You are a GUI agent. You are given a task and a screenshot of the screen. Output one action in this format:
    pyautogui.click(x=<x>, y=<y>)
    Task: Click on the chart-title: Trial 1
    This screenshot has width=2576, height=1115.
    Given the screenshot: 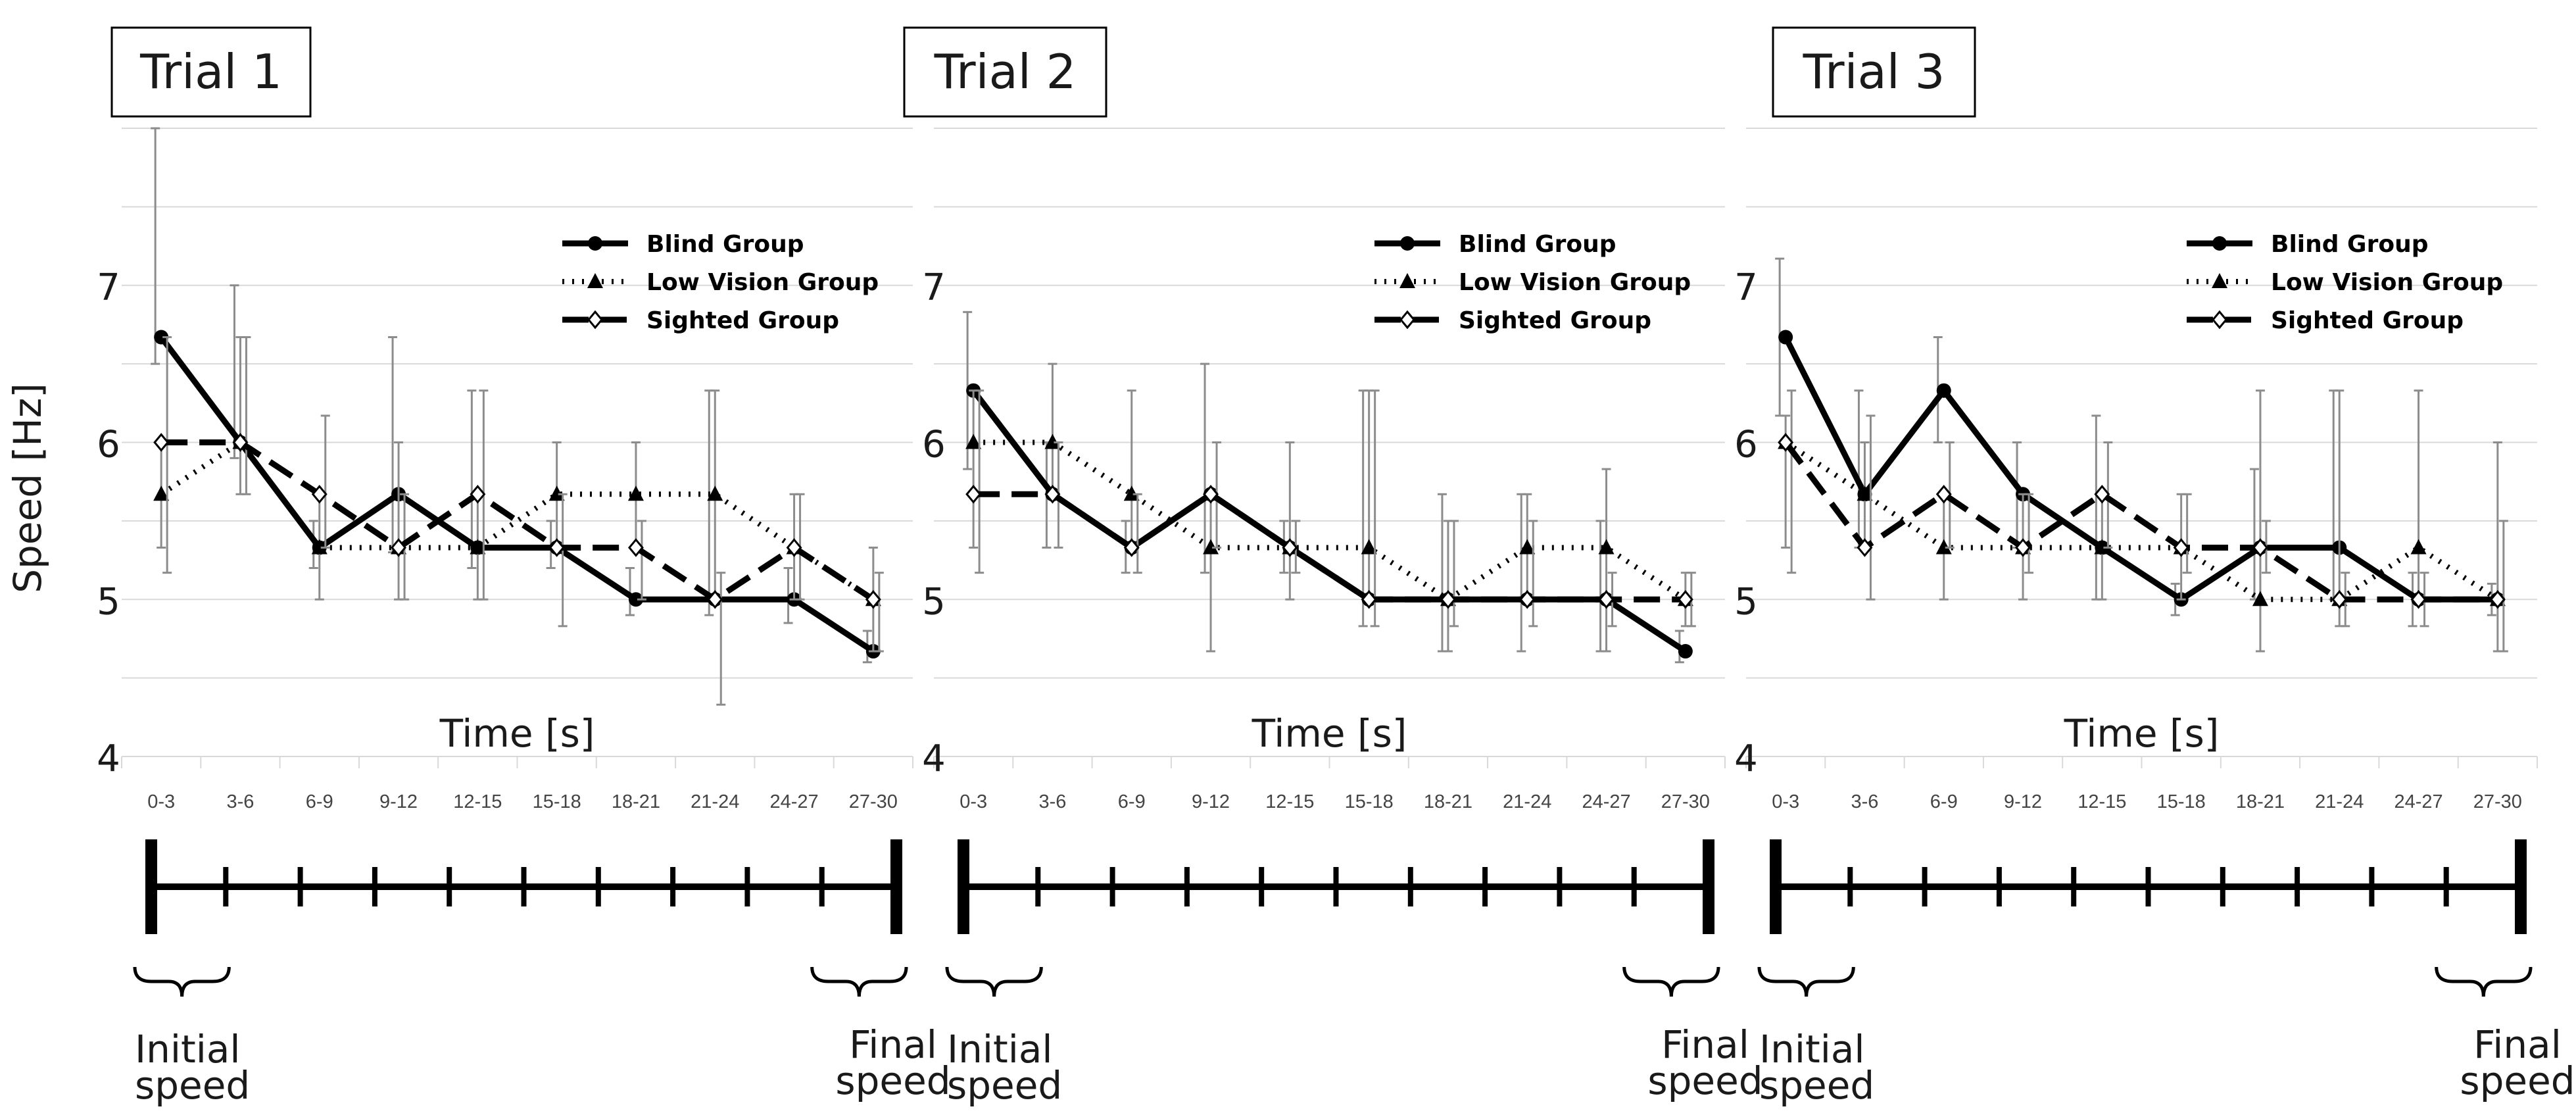 What is the action you would take?
    pyautogui.click(x=211, y=71)
    